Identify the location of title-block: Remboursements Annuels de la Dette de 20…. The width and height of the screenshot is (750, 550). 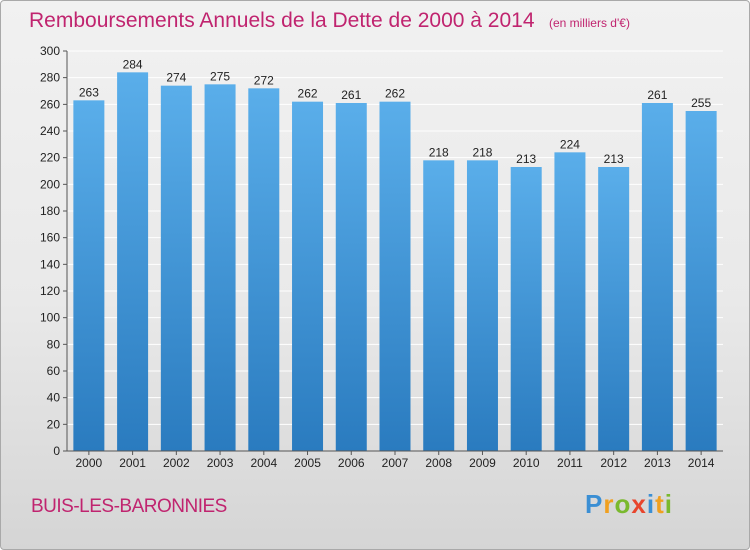
(329, 21).